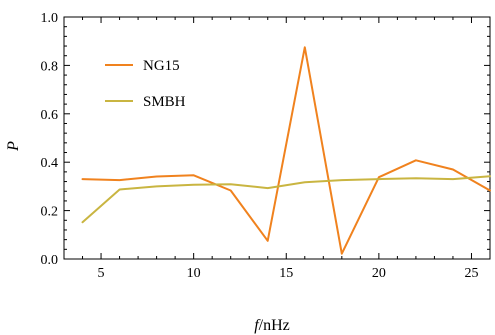 This screenshot has width=495, height=335. I want to click on series-line-smbh, so click(286, 199).